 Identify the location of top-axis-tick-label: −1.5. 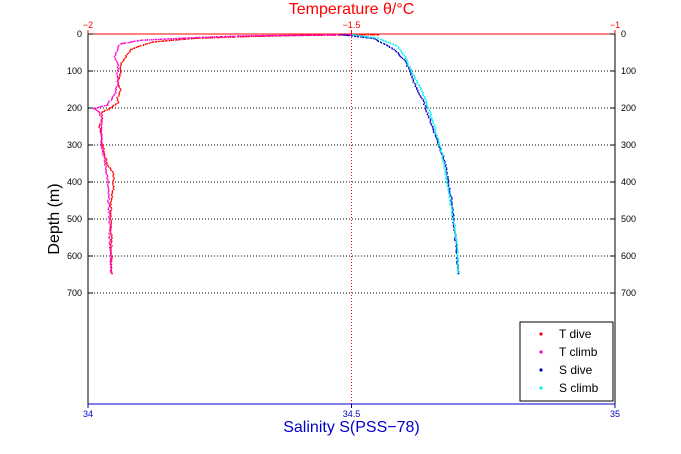
(352, 25).